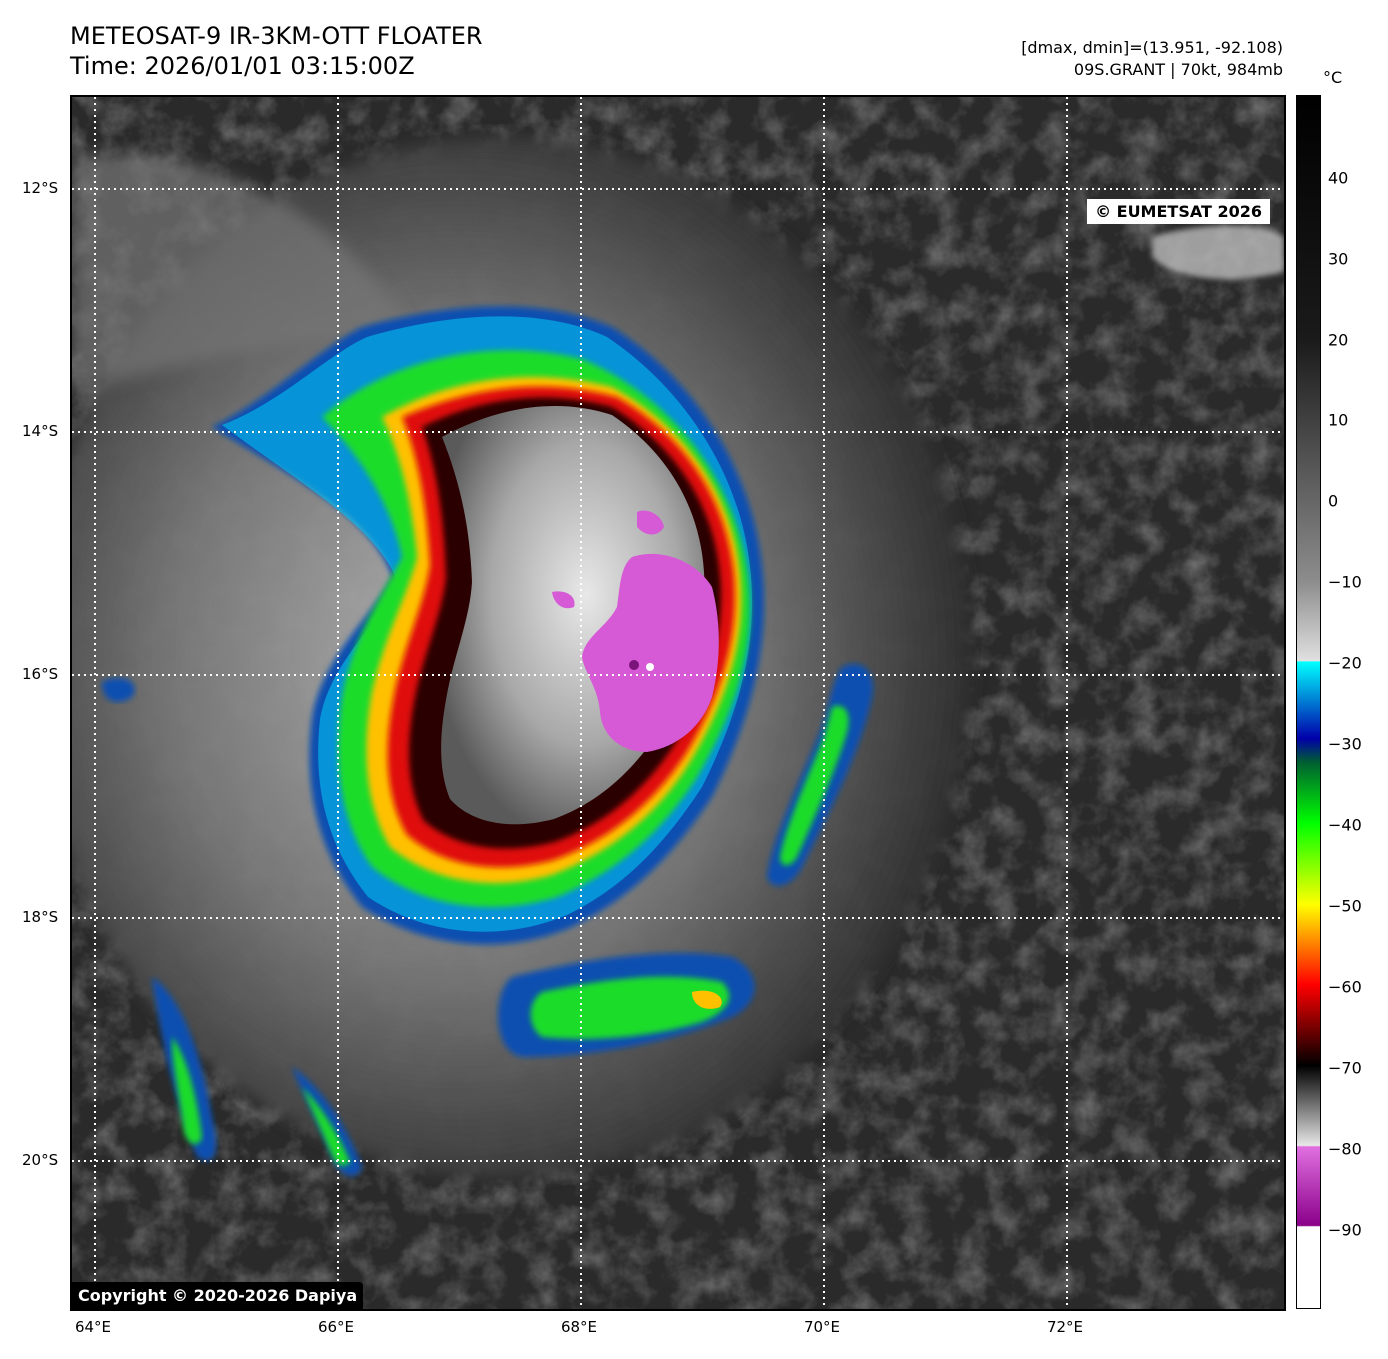 The height and width of the screenshot is (1359, 1388). Describe the element at coordinates (1345, 582) in the screenshot. I see `colorbar-tick: −10` at that location.